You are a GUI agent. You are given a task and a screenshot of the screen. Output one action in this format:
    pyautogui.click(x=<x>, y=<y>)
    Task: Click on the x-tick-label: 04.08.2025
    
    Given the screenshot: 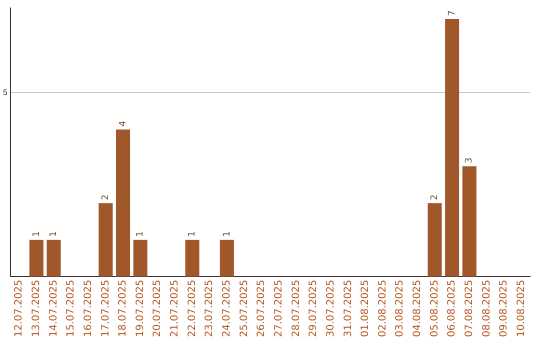 What is the action you would take?
    pyautogui.click(x=418, y=309)
    